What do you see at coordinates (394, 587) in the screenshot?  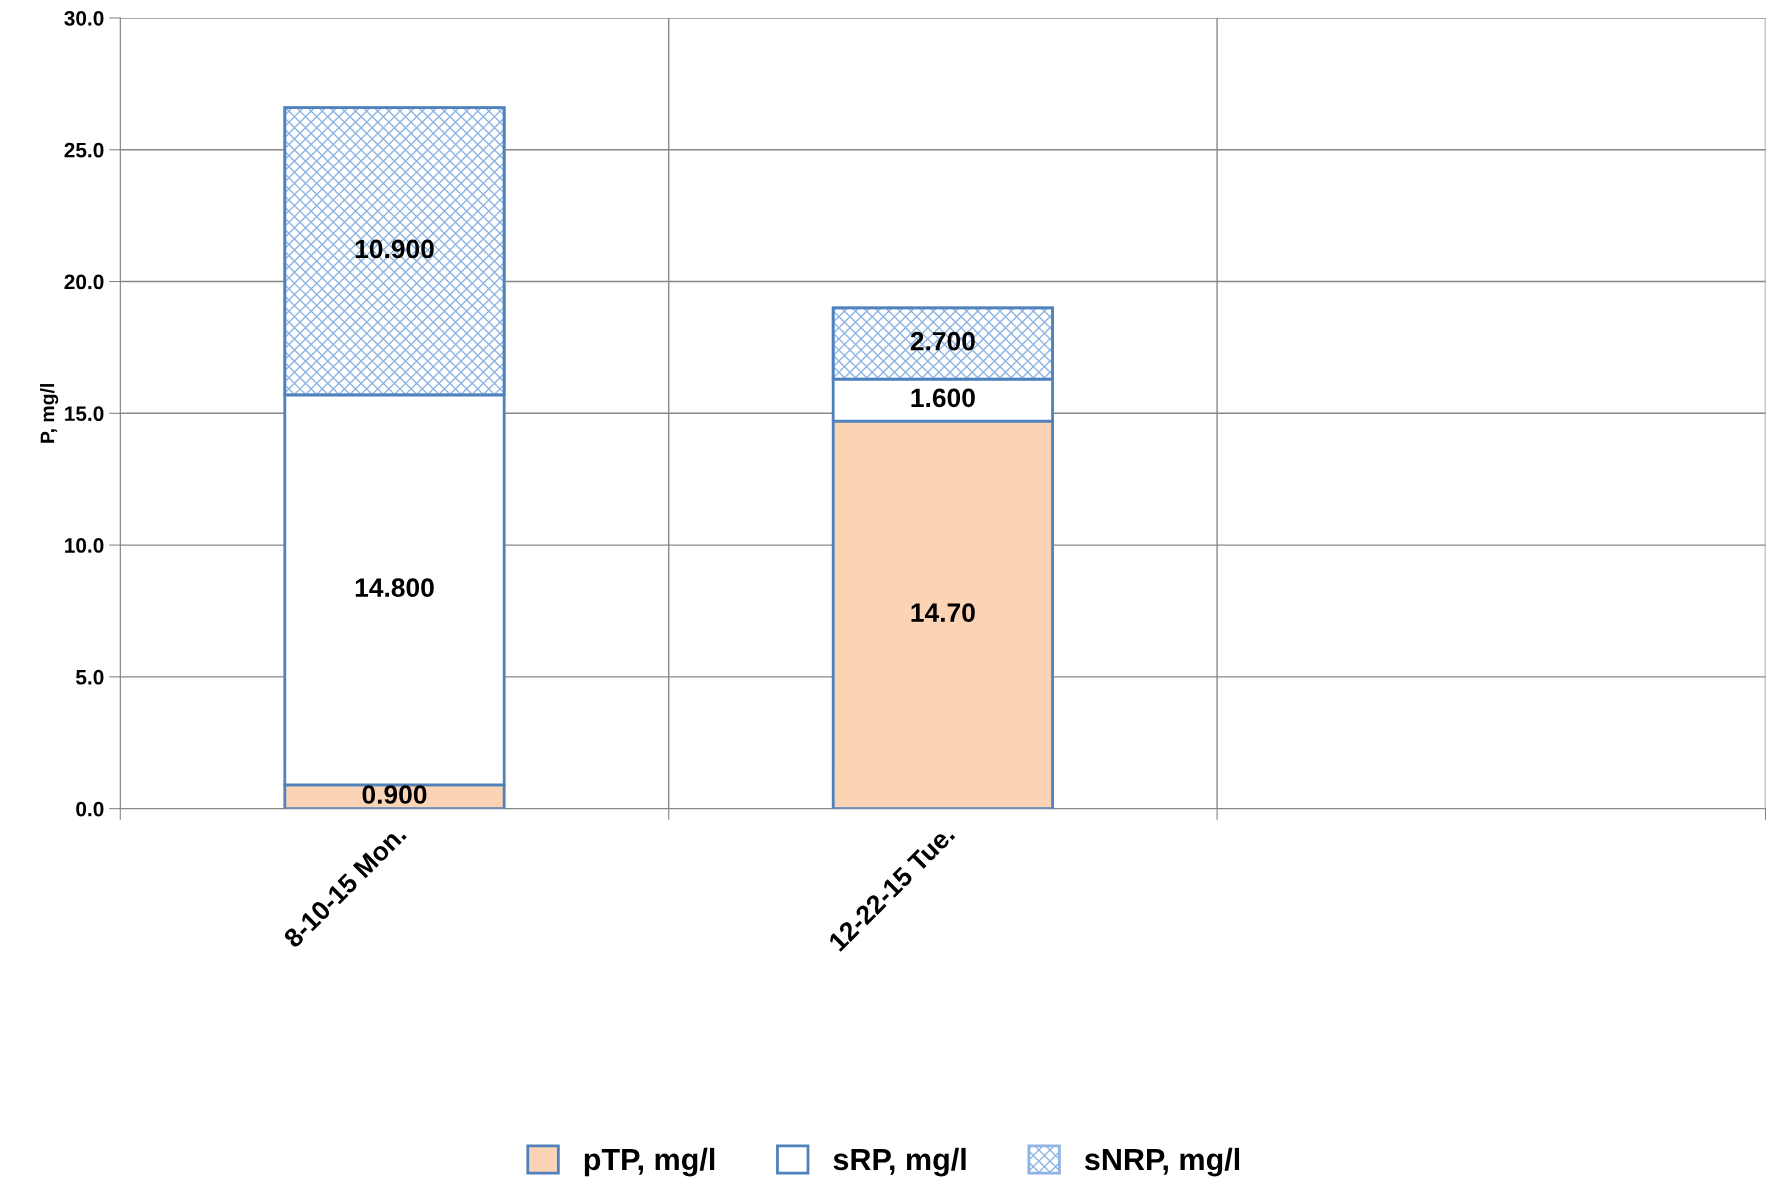 I see `data-label: 14.800` at bounding box center [394, 587].